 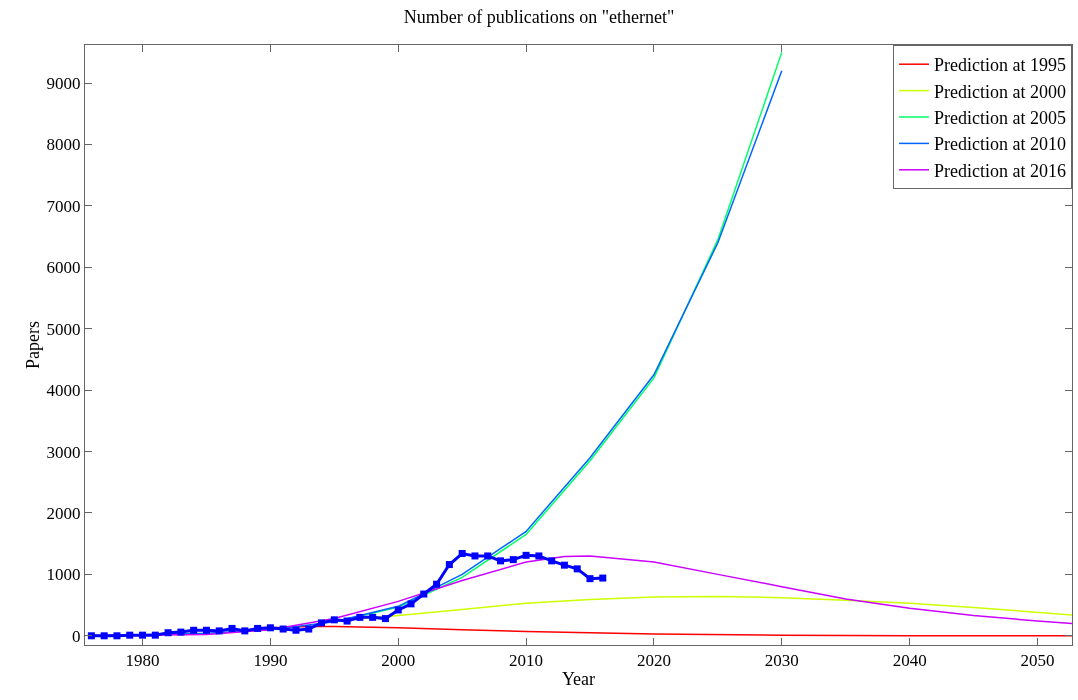 What do you see at coordinates (63, 513) in the screenshot?
I see `y-tick-label: 2000` at bounding box center [63, 513].